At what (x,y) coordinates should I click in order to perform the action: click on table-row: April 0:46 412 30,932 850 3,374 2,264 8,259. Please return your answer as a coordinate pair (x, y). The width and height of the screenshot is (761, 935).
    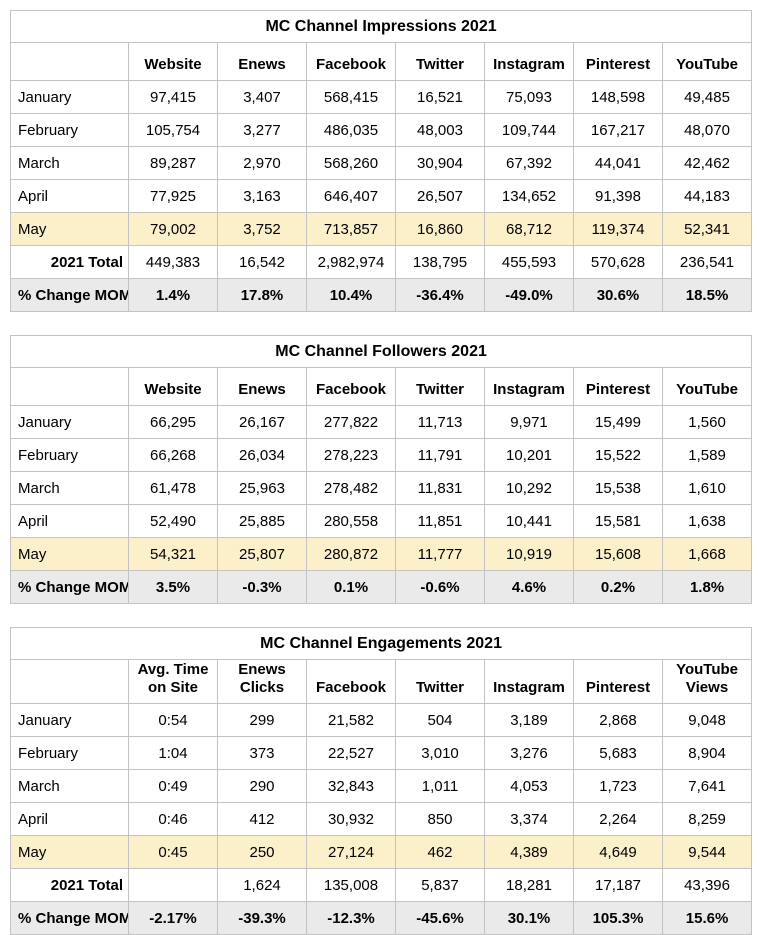
    Looking at the image, I should click on (381, 819).